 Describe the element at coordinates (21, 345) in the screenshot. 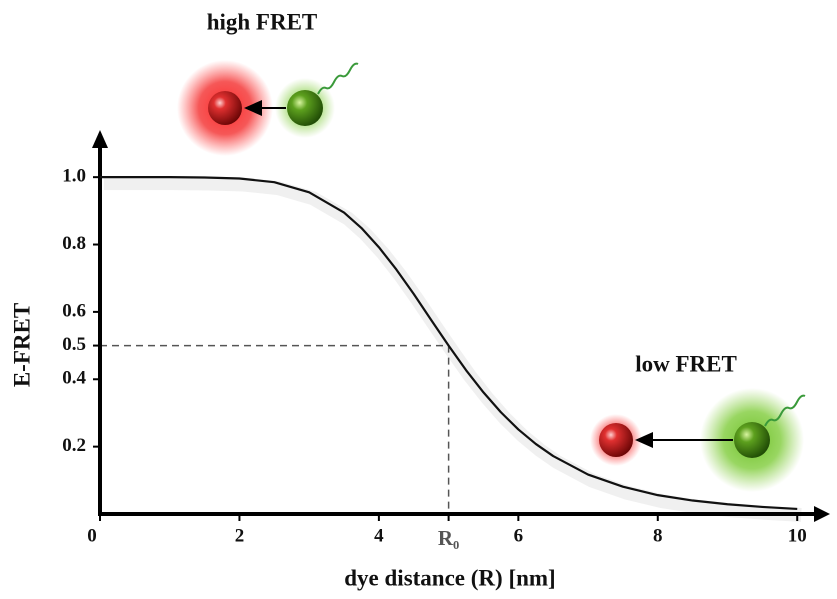

I see `y-axis-label: E-FRET` at that location.